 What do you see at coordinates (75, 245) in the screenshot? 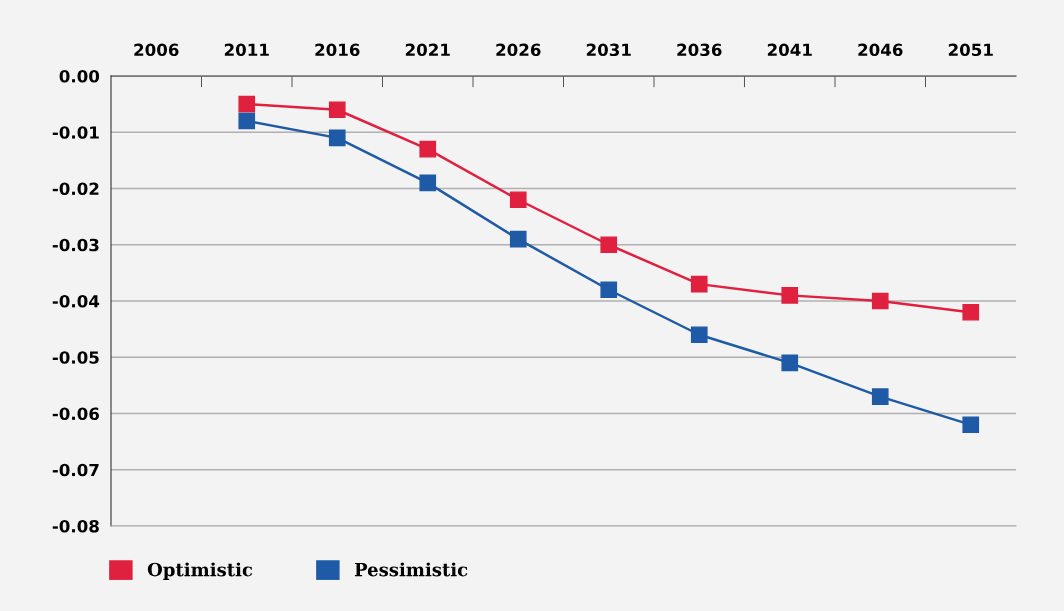
I see `y-tick-label: -0.03` at bounding box center [75, 245].